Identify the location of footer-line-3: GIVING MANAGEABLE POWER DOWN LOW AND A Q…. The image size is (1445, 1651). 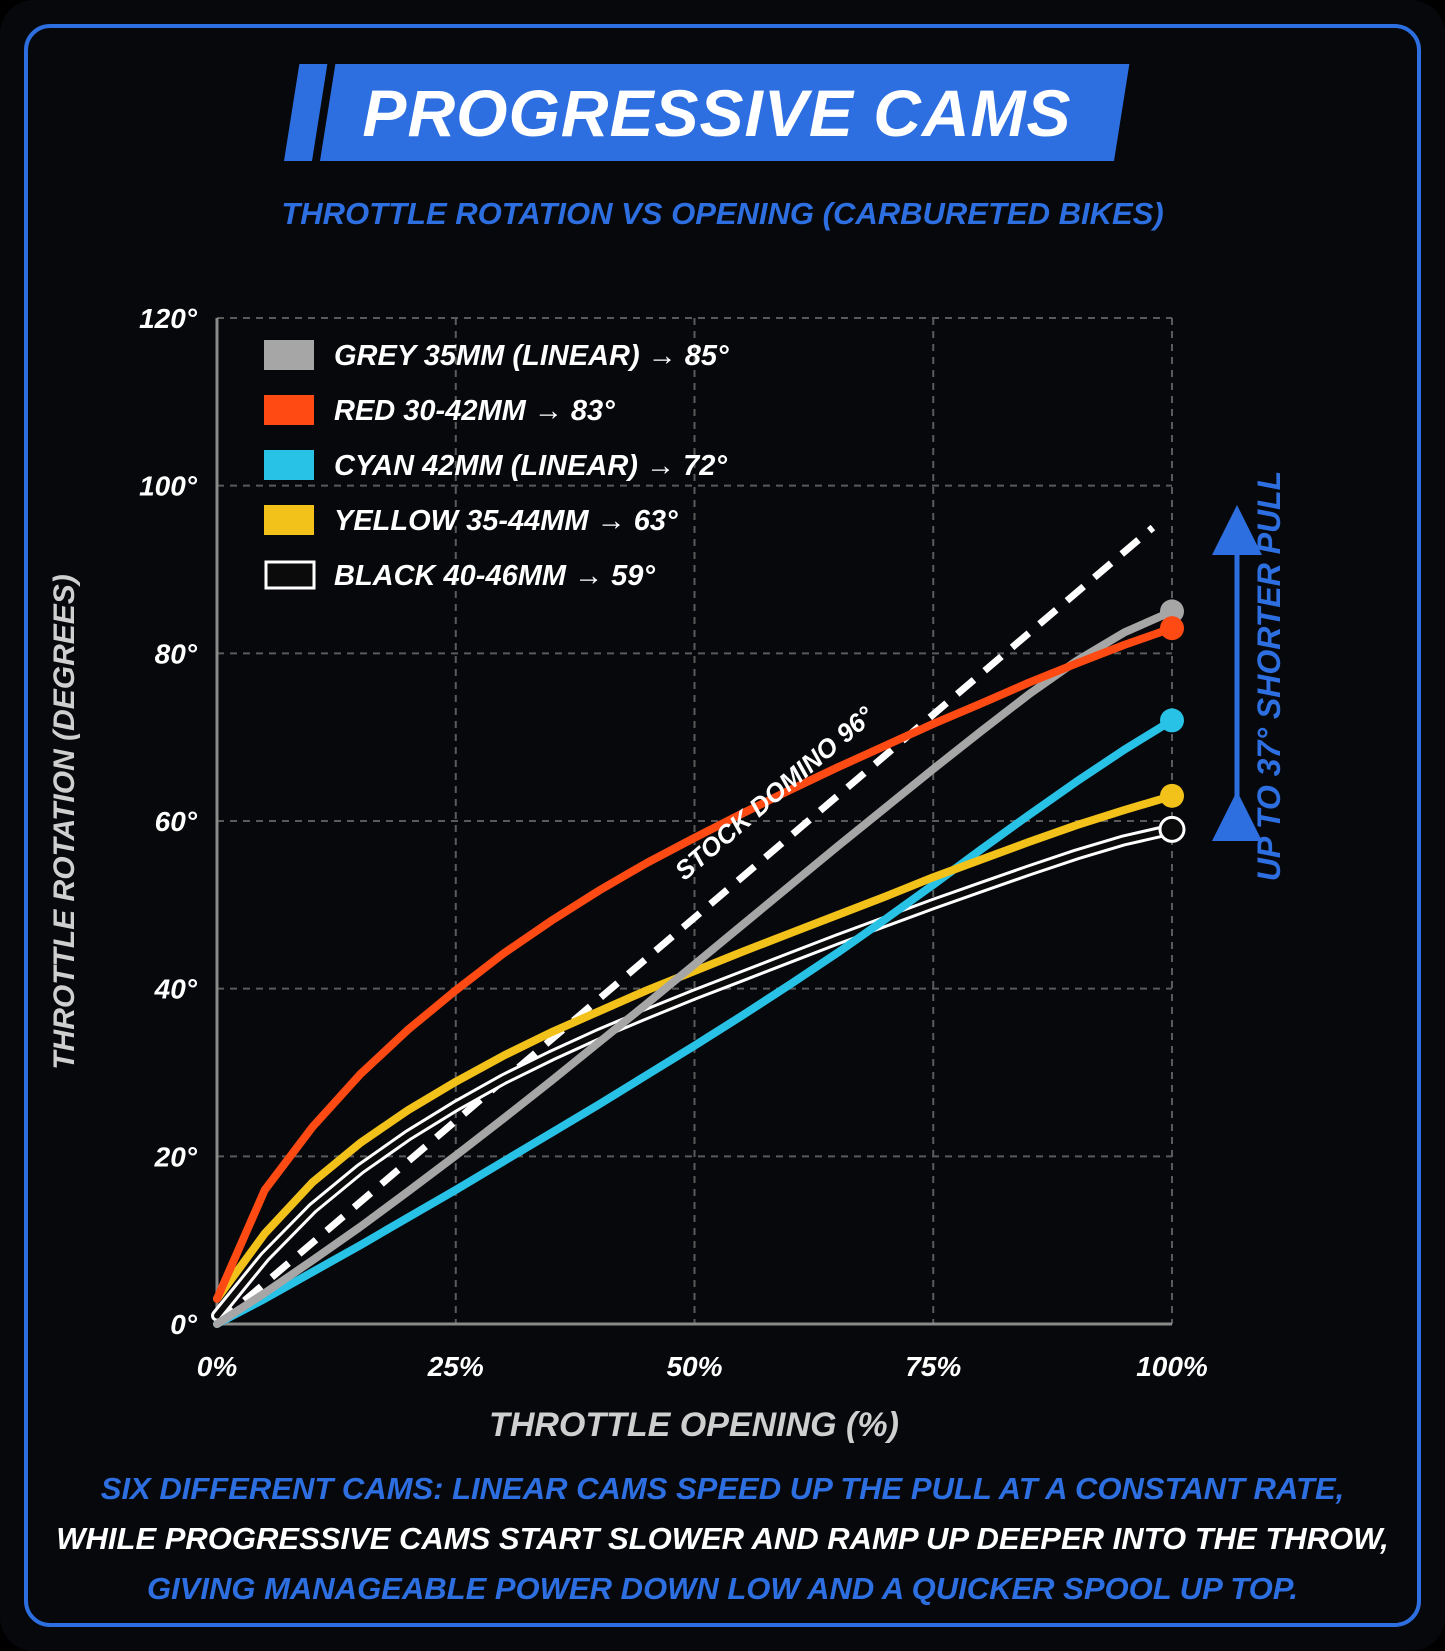
(722, 1588).